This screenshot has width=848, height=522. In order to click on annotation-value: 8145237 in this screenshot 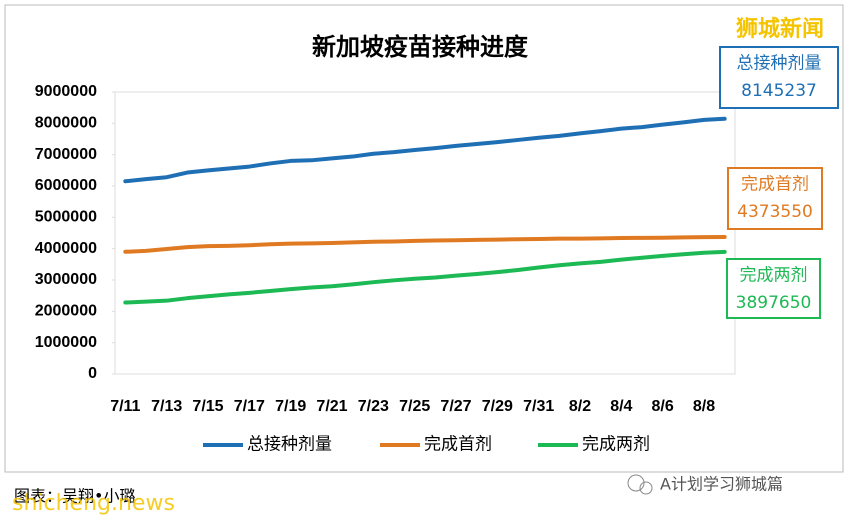, I will do `click(779, 91)`.